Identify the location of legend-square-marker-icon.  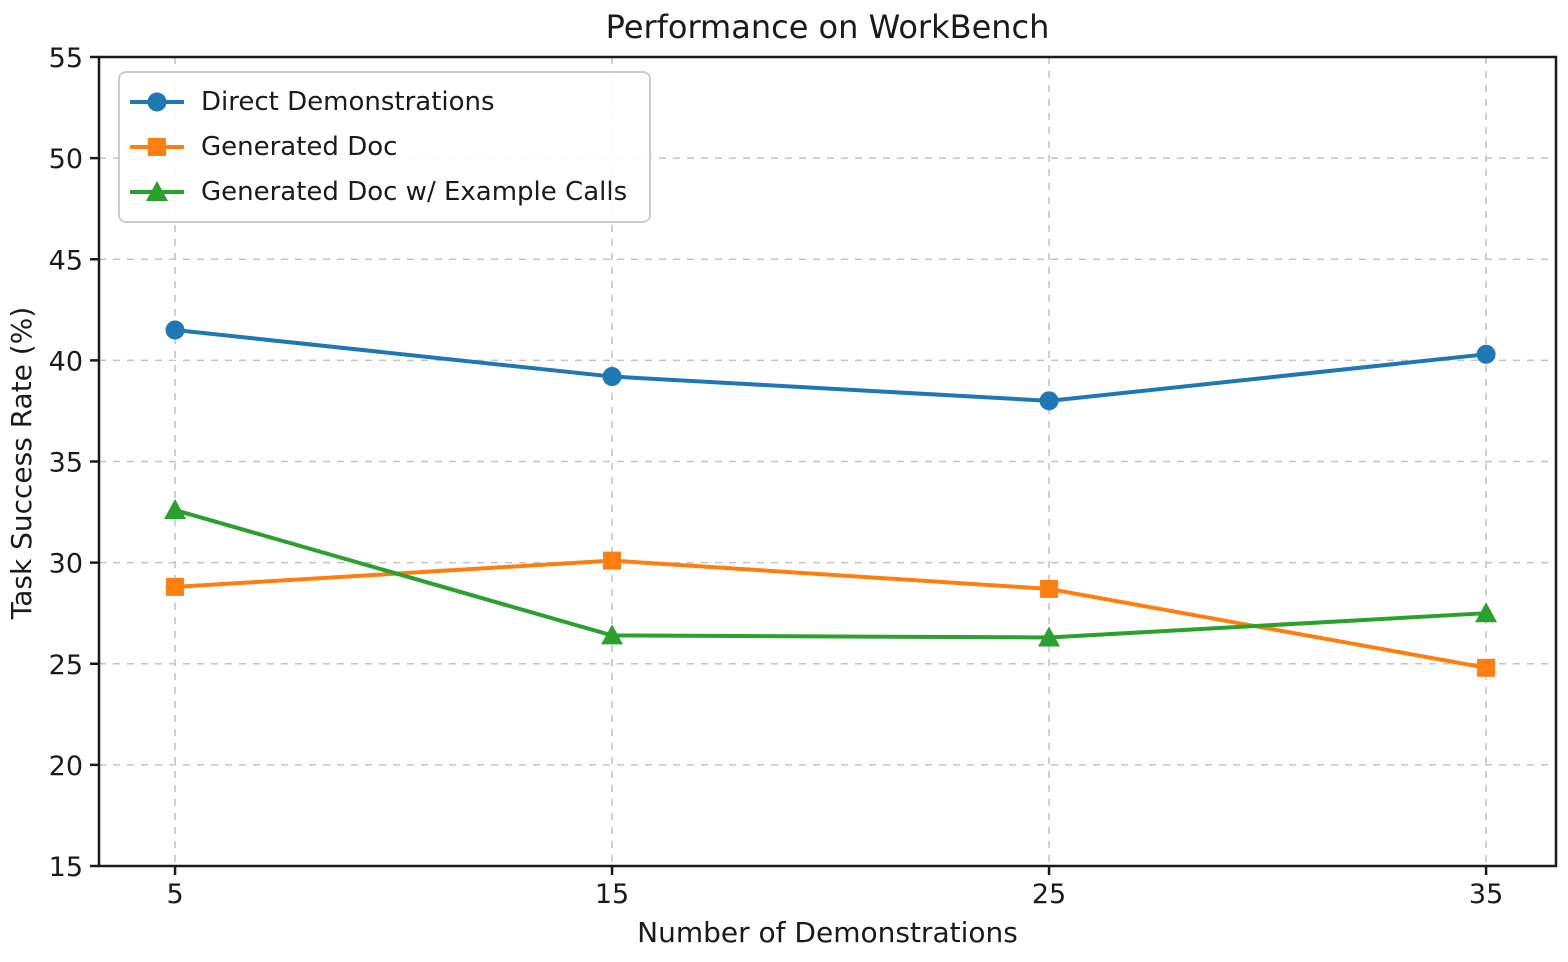
(157, 147).